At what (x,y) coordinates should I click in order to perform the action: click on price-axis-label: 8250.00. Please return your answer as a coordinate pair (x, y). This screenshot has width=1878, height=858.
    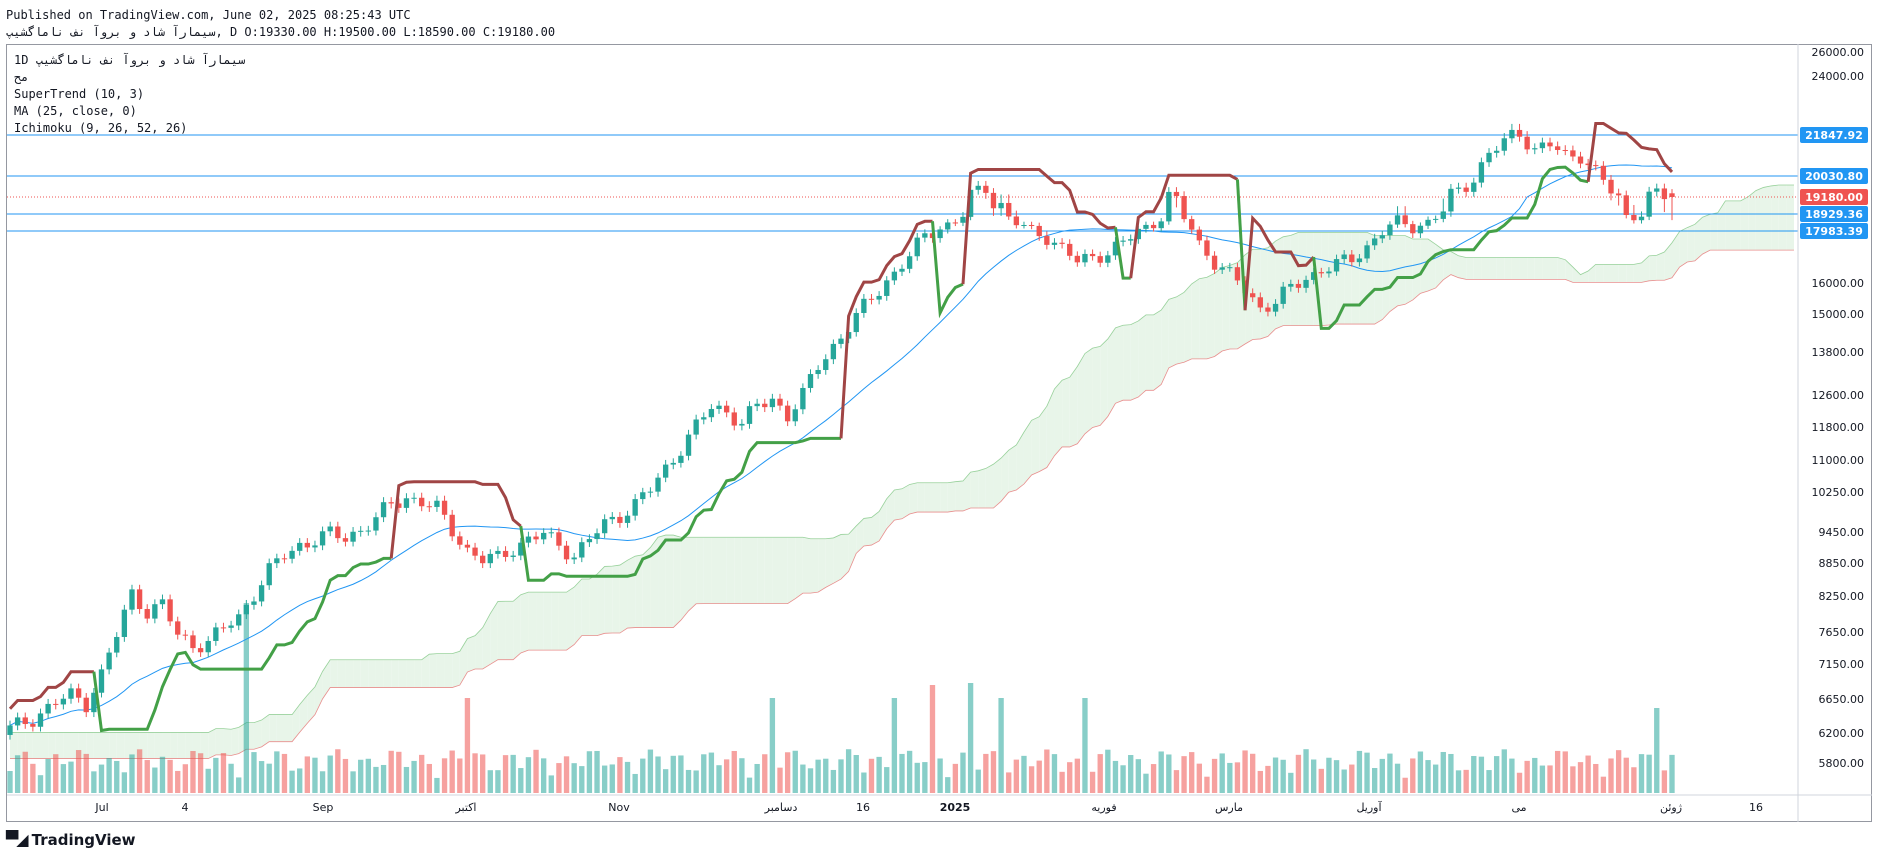
    Looking at the image, I should click on (1842, 596).